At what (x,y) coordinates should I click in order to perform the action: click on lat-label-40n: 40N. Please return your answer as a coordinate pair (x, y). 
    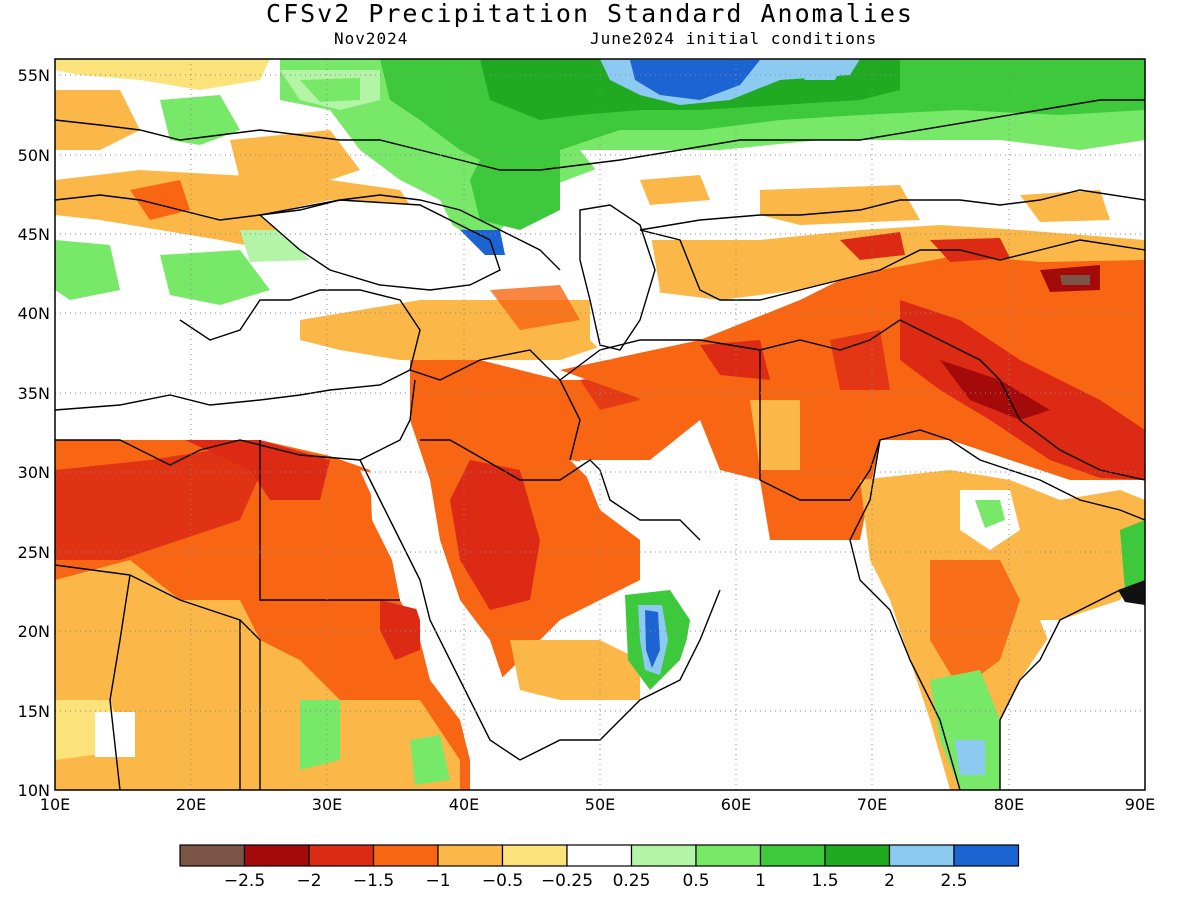
    Looking at the image, I should click on (34, 313).